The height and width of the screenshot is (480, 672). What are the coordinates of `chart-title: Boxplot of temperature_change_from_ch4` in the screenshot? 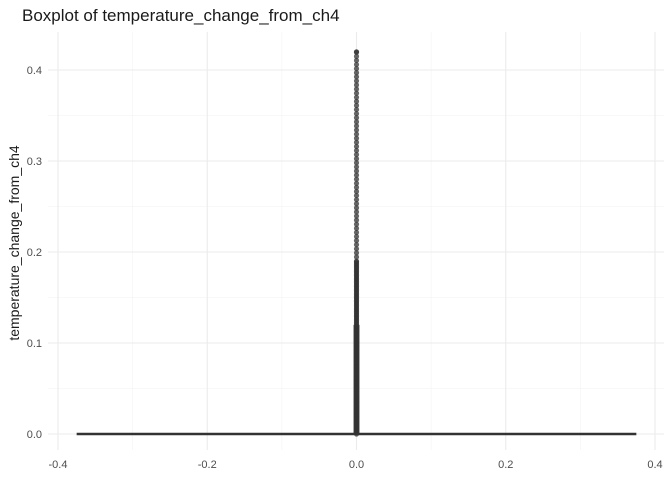 It's located at (181, 15).